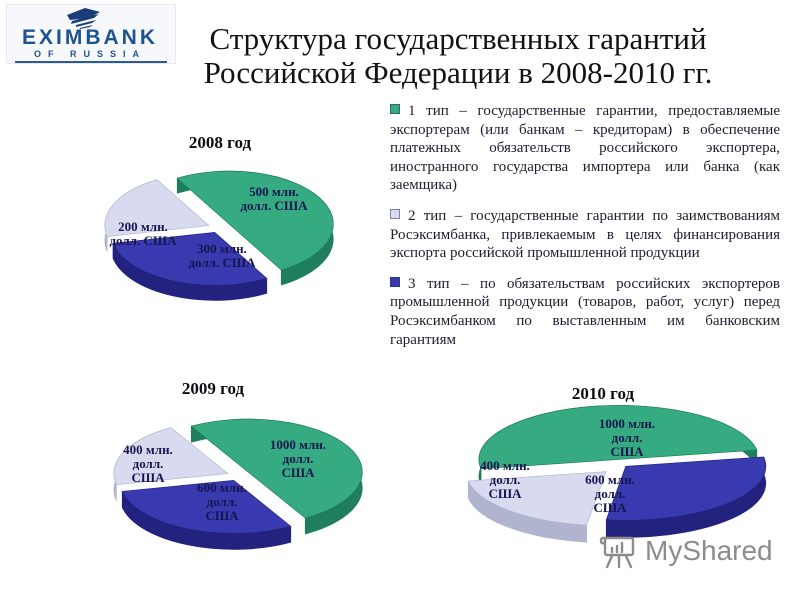 The image size is (800, 600). I want to click on myshared-watermark: MyShared, so click(685, 551).